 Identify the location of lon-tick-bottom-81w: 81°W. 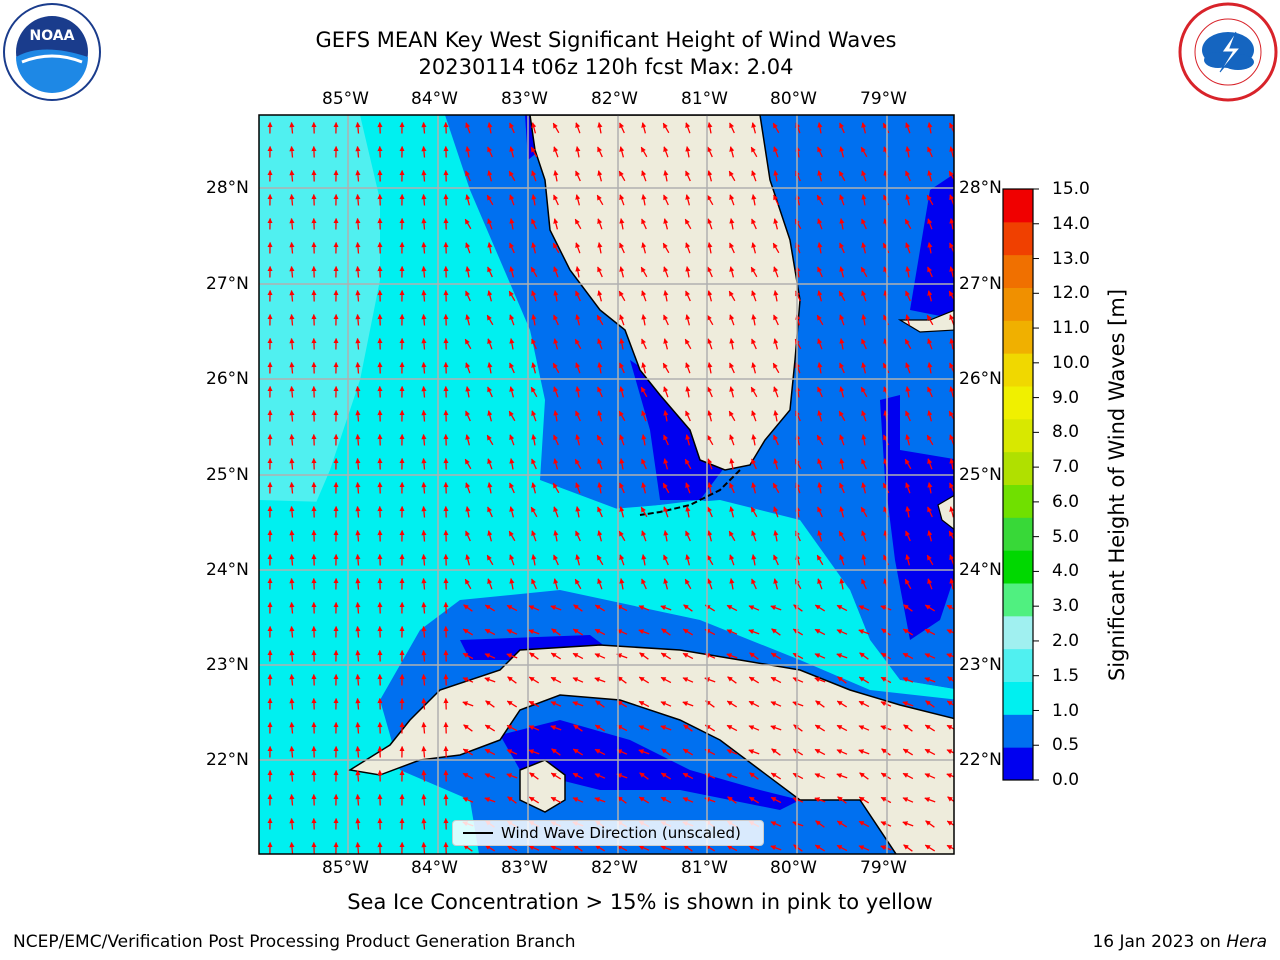
(704, 868).